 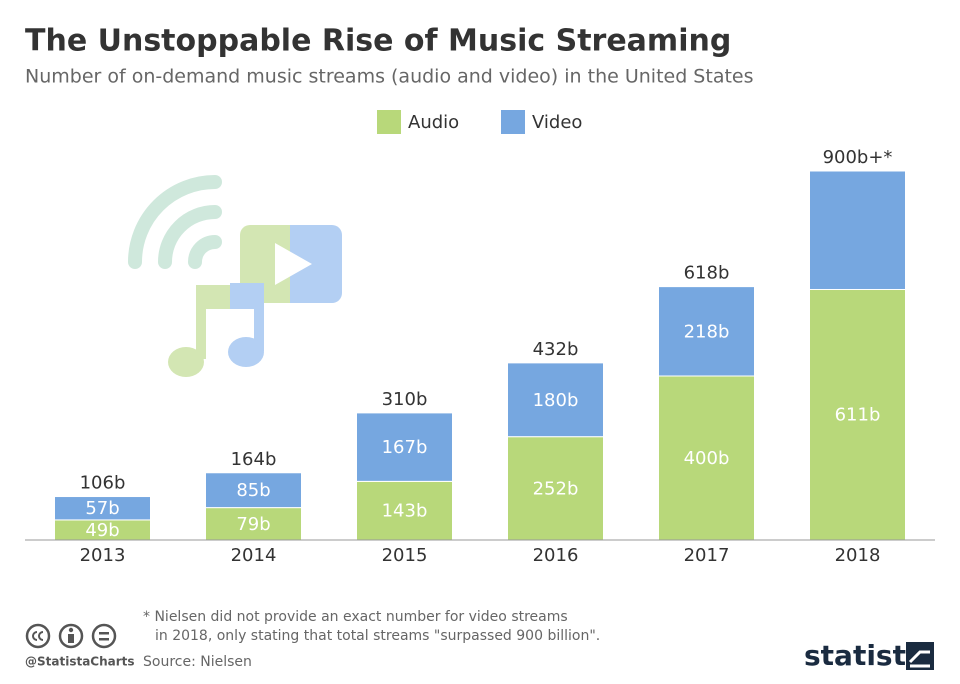 What do you see at coordinates (103, 483) in the screenshot?
I see `total-label: 106b` at bounding box center [103, 483].